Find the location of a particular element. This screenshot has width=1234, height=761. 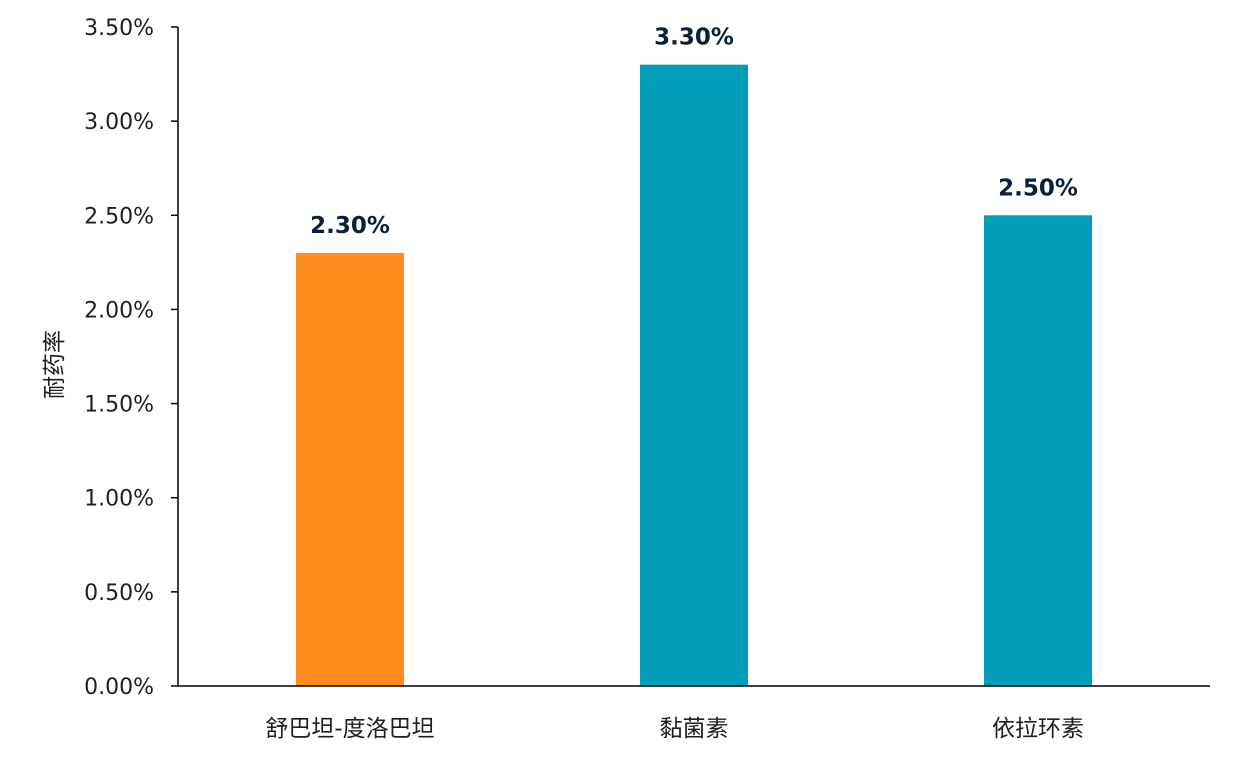

x-axis-labels: 舒巴坦-度洛巴坦 黏菌素 依拉环素 is located at coordinates (674, 729).